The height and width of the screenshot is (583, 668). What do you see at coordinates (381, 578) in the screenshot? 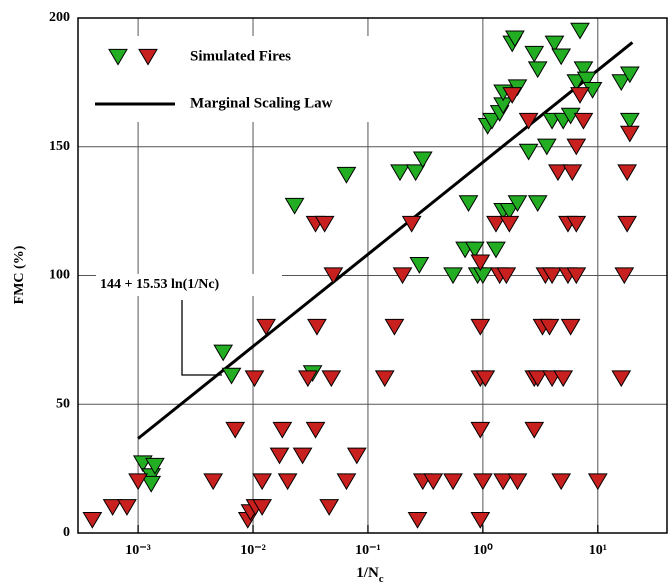
I see `x-label-sub: c` at bounding box center [381, 578].